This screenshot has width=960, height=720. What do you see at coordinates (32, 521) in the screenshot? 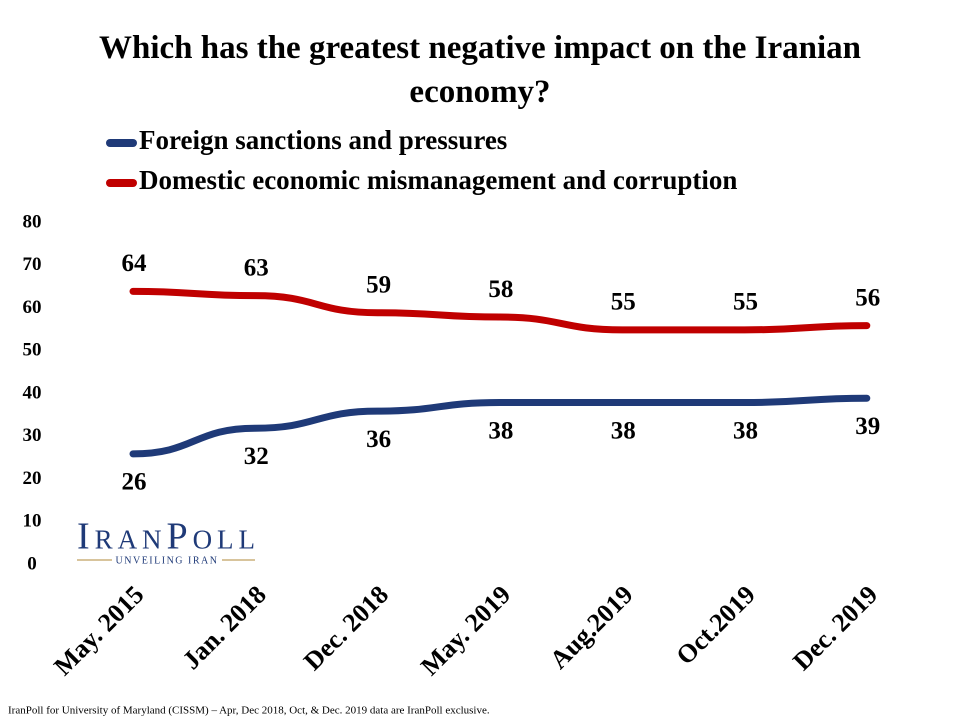
I see `y-tick-label: 10` at bounding box center [32, 521].